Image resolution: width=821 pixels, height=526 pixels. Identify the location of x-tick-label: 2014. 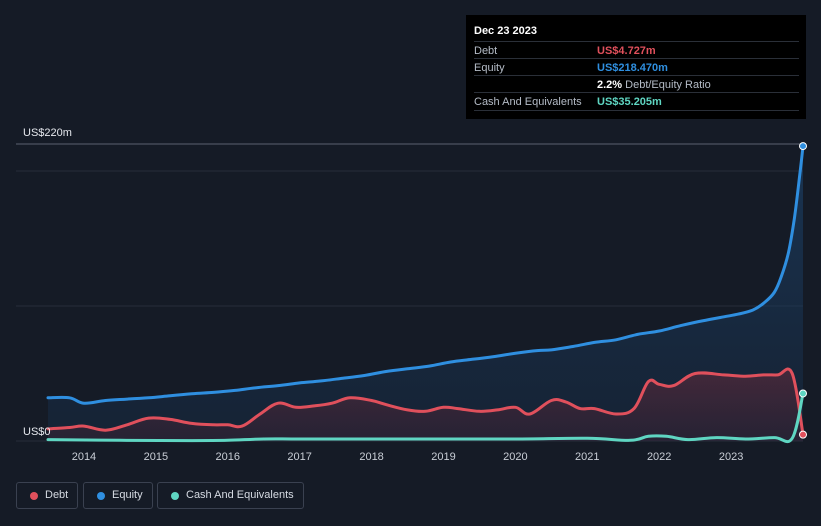
(84, 457).